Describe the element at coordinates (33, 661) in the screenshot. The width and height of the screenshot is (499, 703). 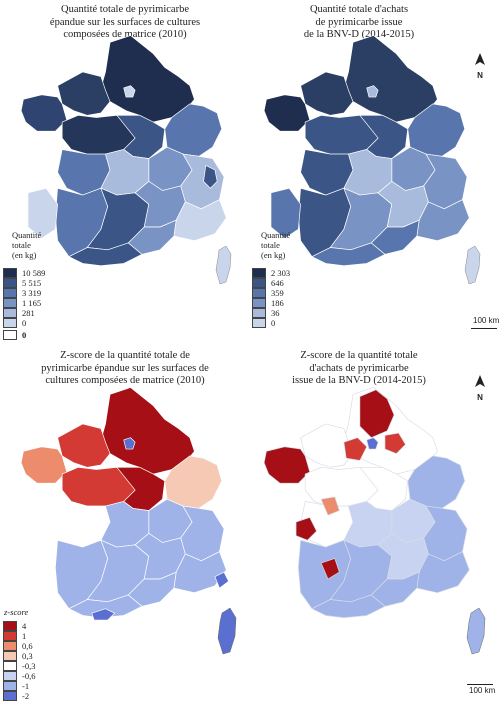
I see `legend-zscore: 4 1 0,6 0,3 -0,3 -0,6 -1 -2` at that location.